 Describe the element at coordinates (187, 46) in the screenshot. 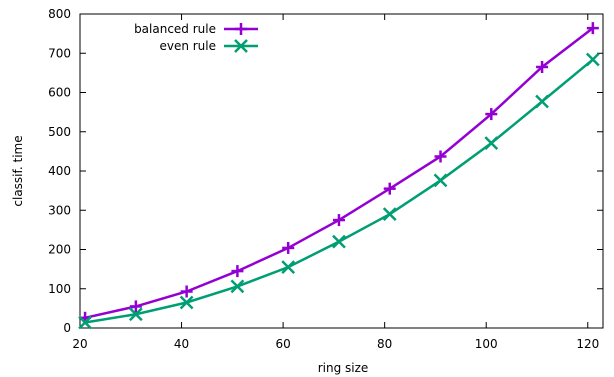

I see `legend-label: even rule` at that location.